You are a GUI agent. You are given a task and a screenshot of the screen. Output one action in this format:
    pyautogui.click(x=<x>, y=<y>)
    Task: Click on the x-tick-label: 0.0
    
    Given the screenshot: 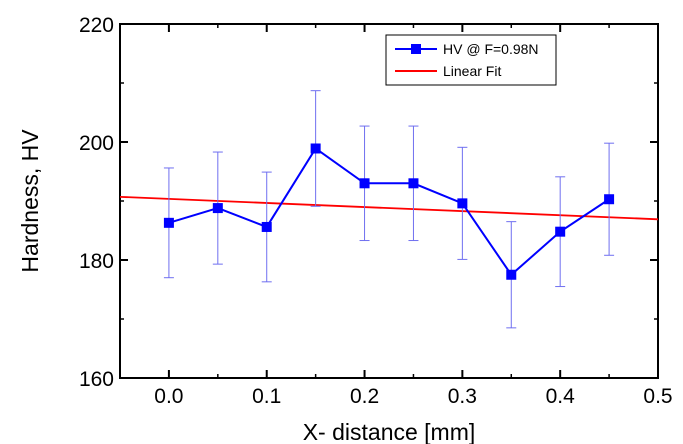 What is the action you would take?
    pyautogui.click(x=168, y=396)
    